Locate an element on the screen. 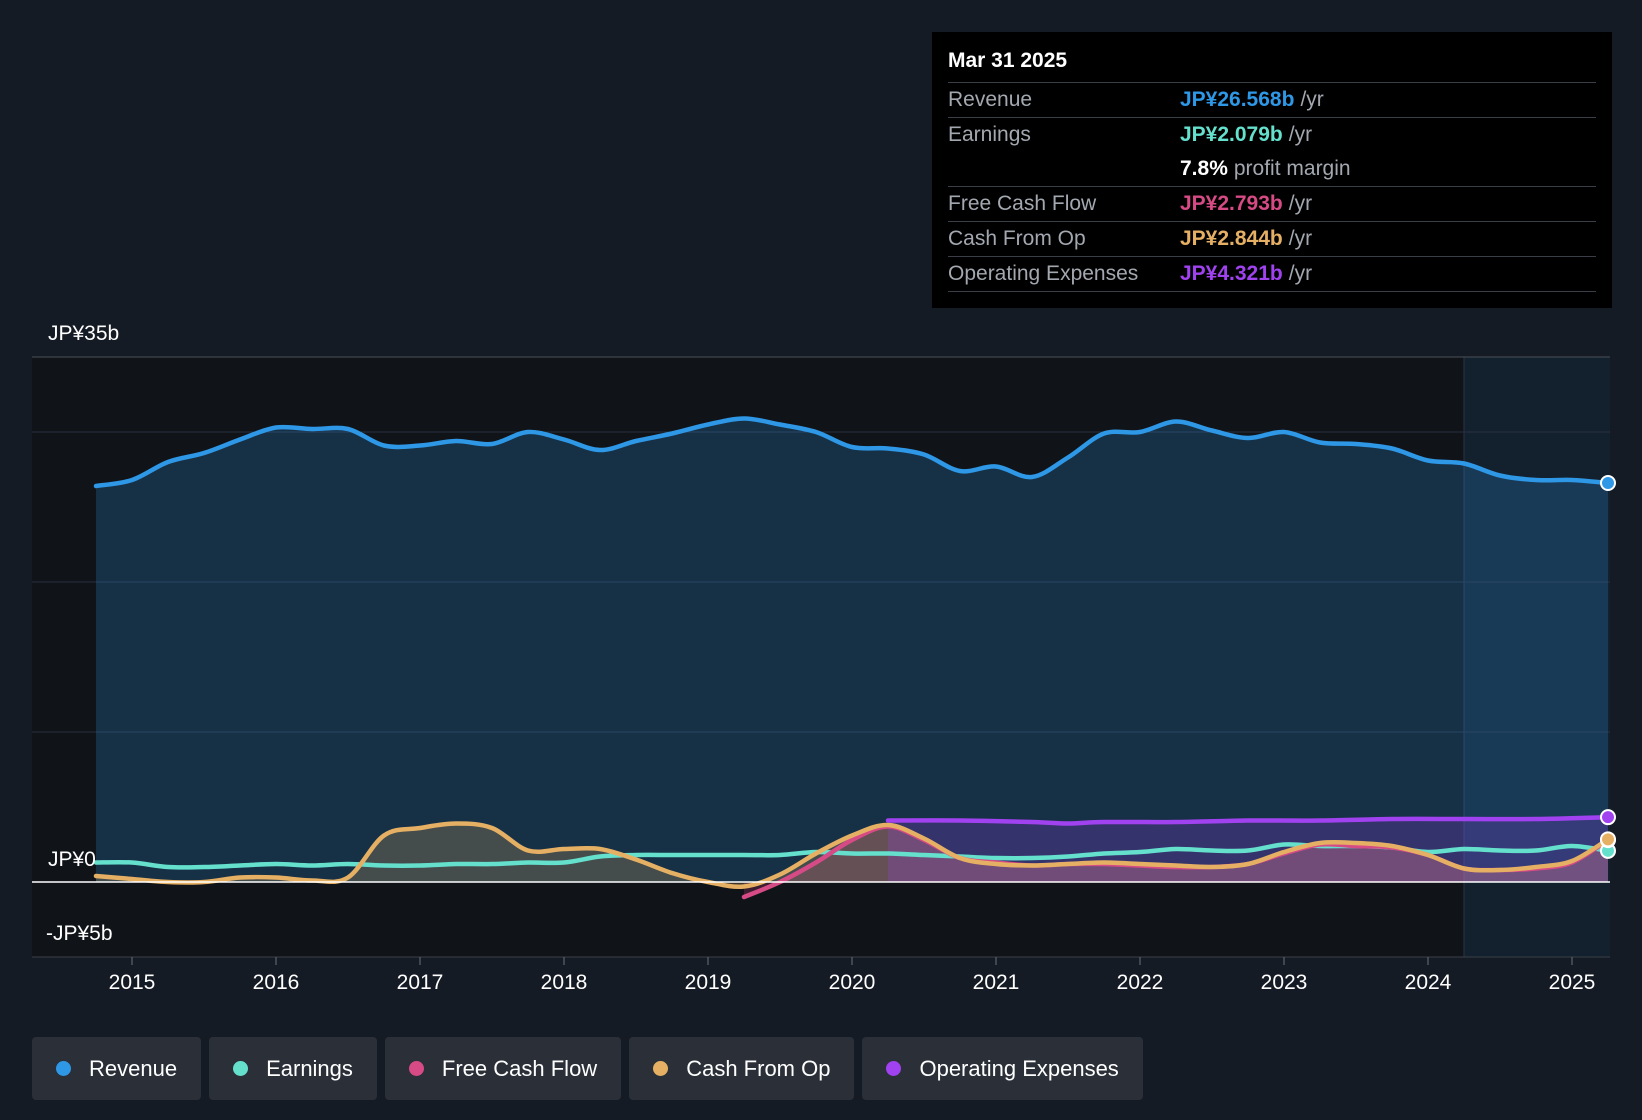 This screenshot has height=1120, width=1642. legend-label: Earnings is located at coordinates (309, 1068).